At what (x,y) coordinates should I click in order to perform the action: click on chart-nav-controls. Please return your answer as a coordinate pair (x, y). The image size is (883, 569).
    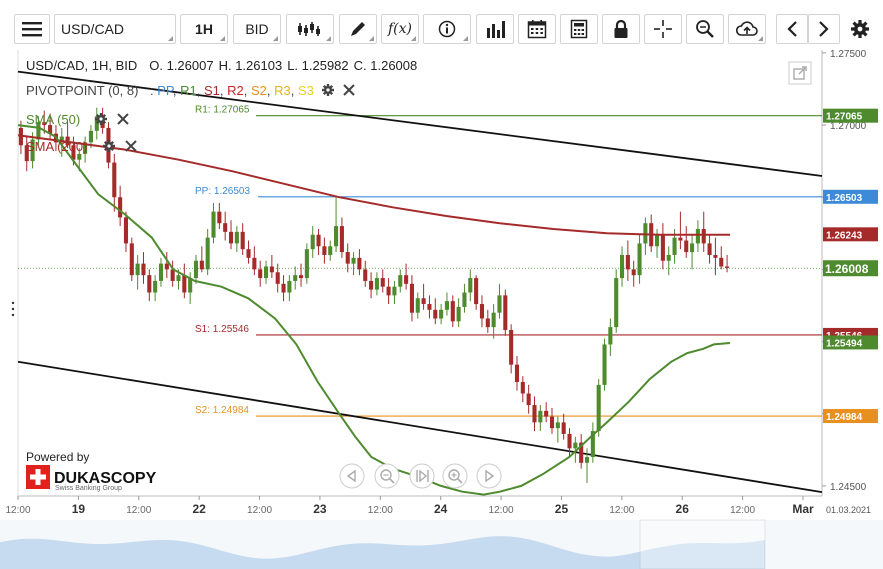
    Looking at the image, I should click on (420, 476).